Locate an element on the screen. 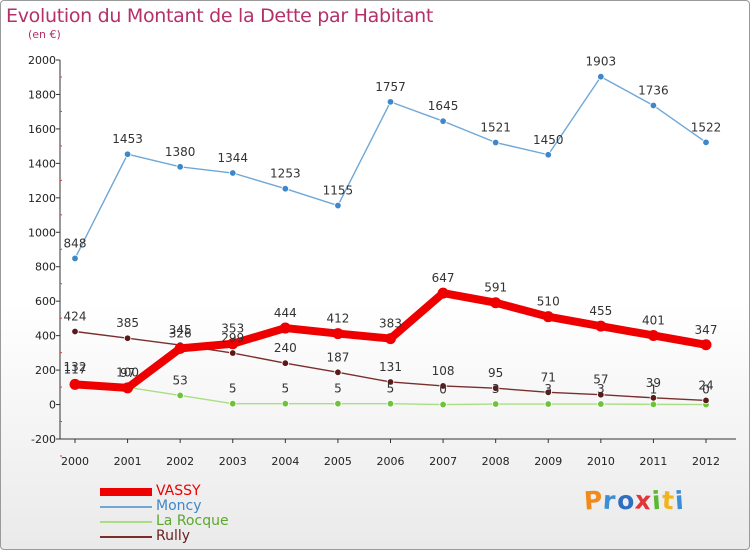 Image resolution: width=750 pixels, height=550 pixels. data-label-vassy: 117 is located at coordinates (75, 369).